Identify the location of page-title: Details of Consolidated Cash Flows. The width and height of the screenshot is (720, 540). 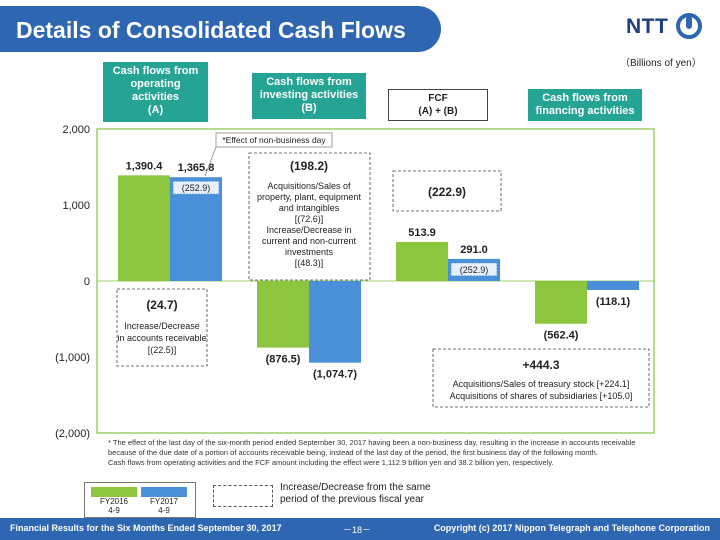
(211, 30).